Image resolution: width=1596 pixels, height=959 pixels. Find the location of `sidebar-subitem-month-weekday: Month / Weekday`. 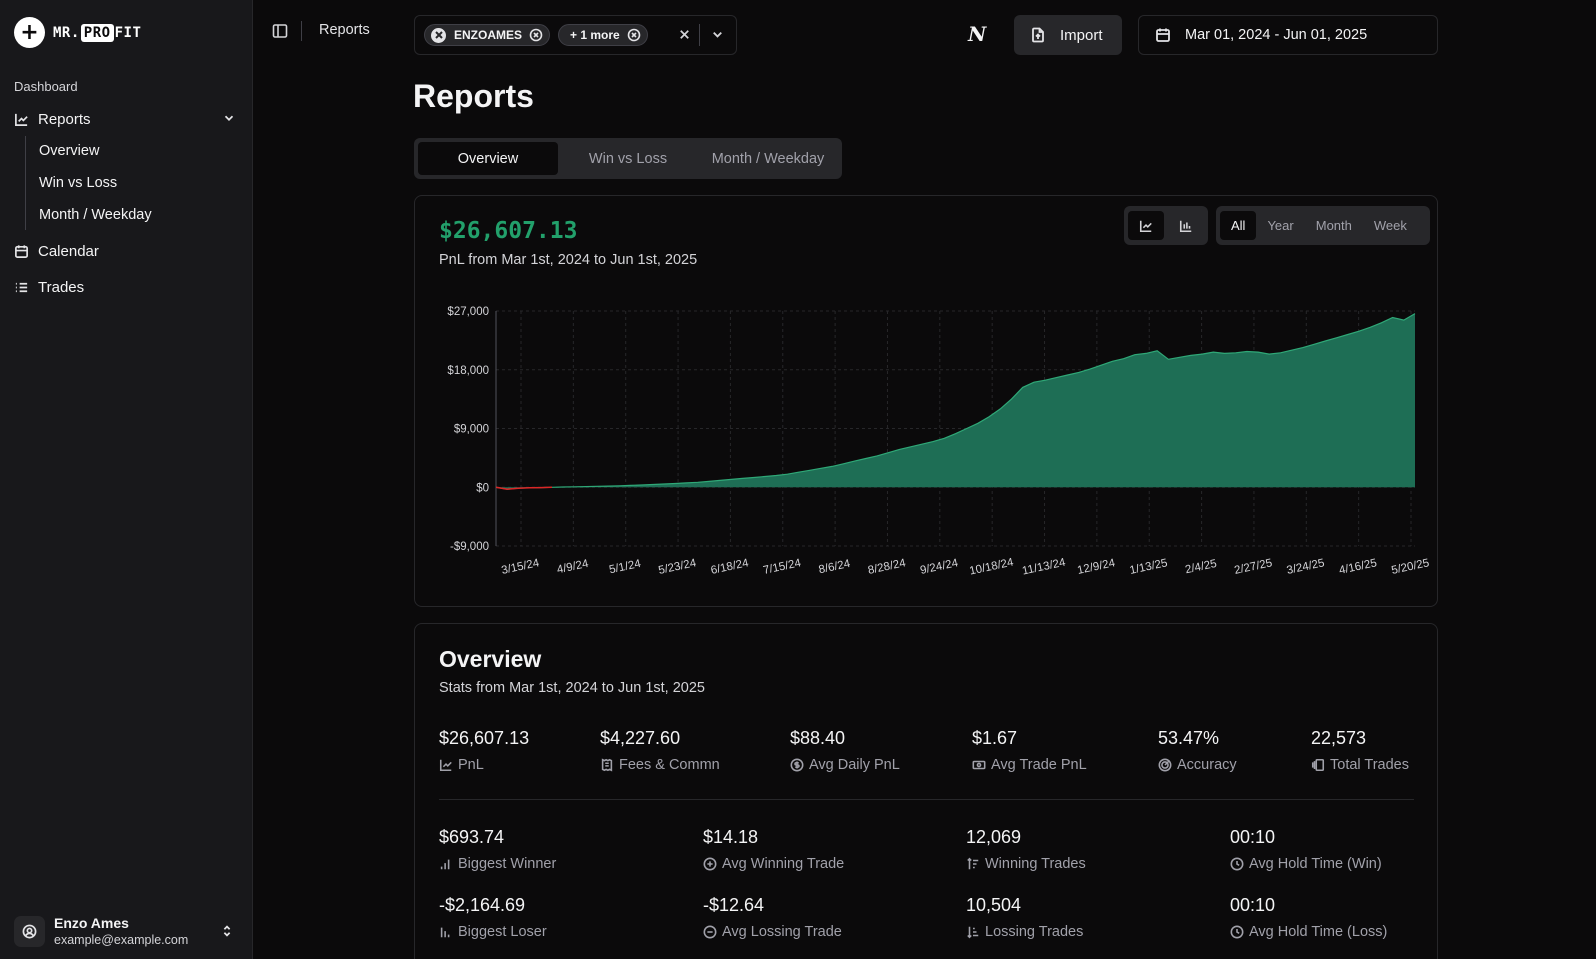

sidebar-subitem-month-weekday: Month / Weekday is located at coordinates (95, 215).